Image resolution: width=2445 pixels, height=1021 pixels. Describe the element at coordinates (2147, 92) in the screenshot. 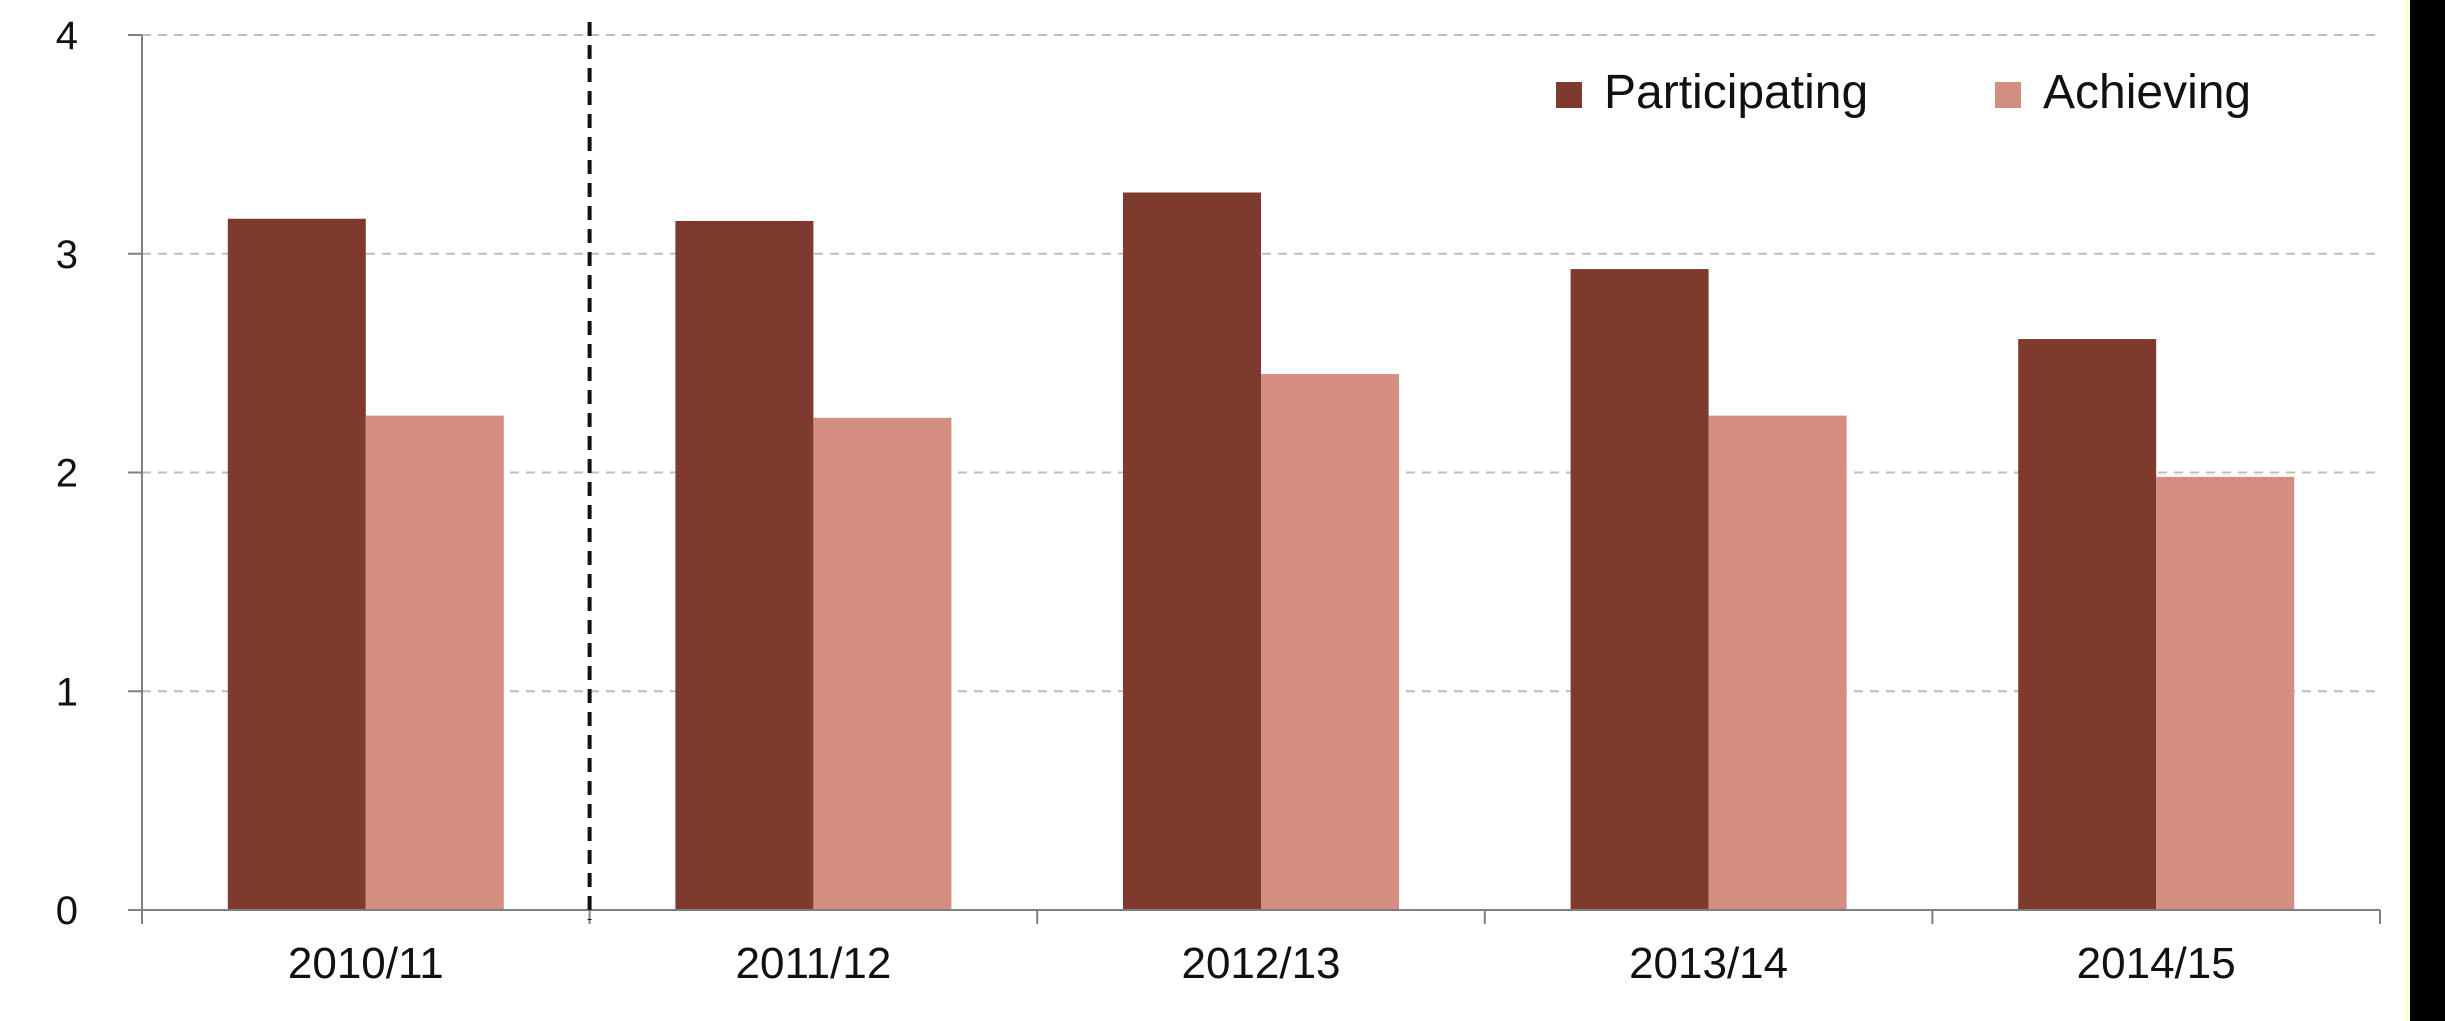

I see `legend-label-achieving: Achieving` at that location.